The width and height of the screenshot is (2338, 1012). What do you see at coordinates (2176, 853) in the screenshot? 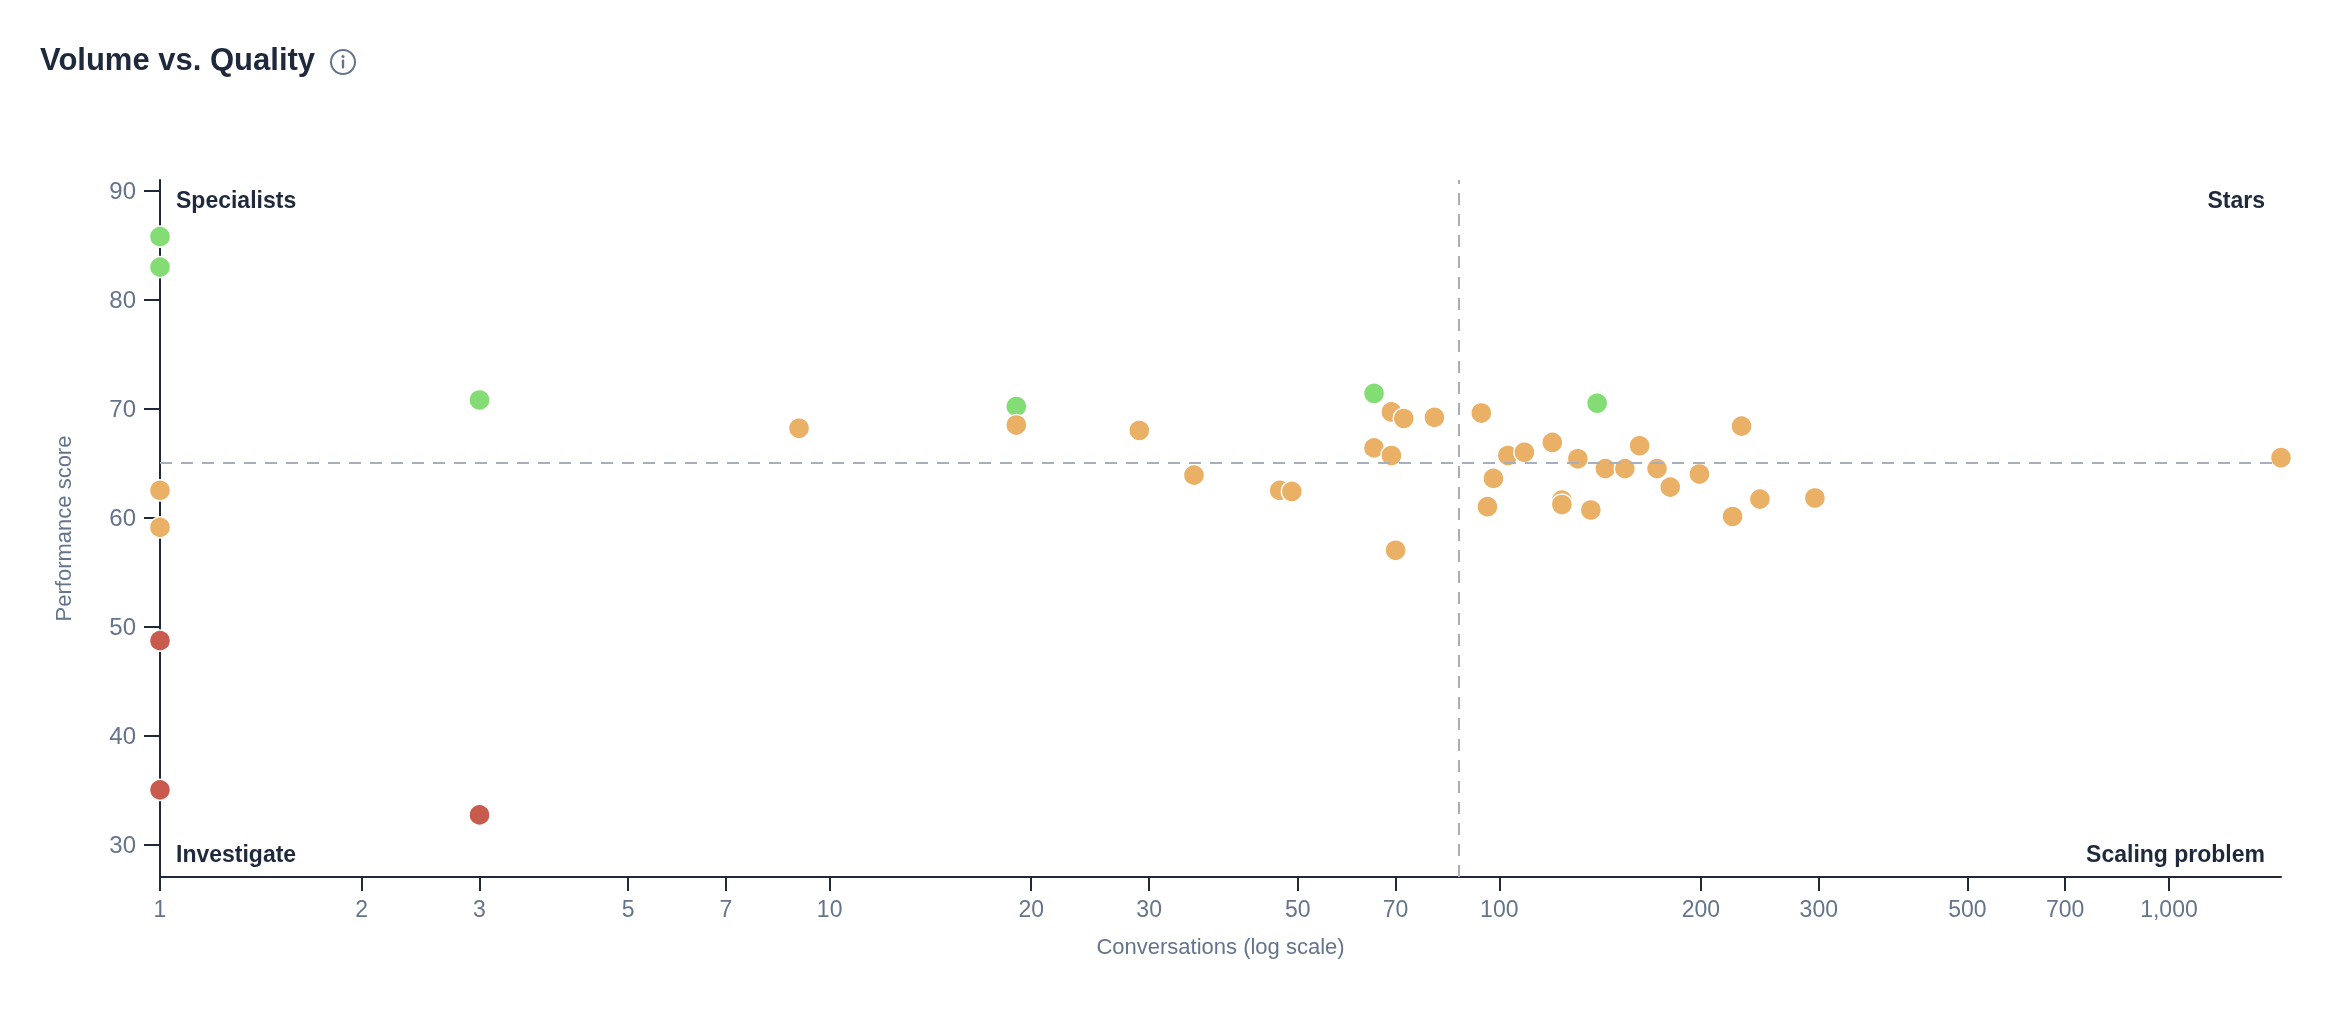
I see `annotation: Scaling problem` at bounding box center [2176, 853].